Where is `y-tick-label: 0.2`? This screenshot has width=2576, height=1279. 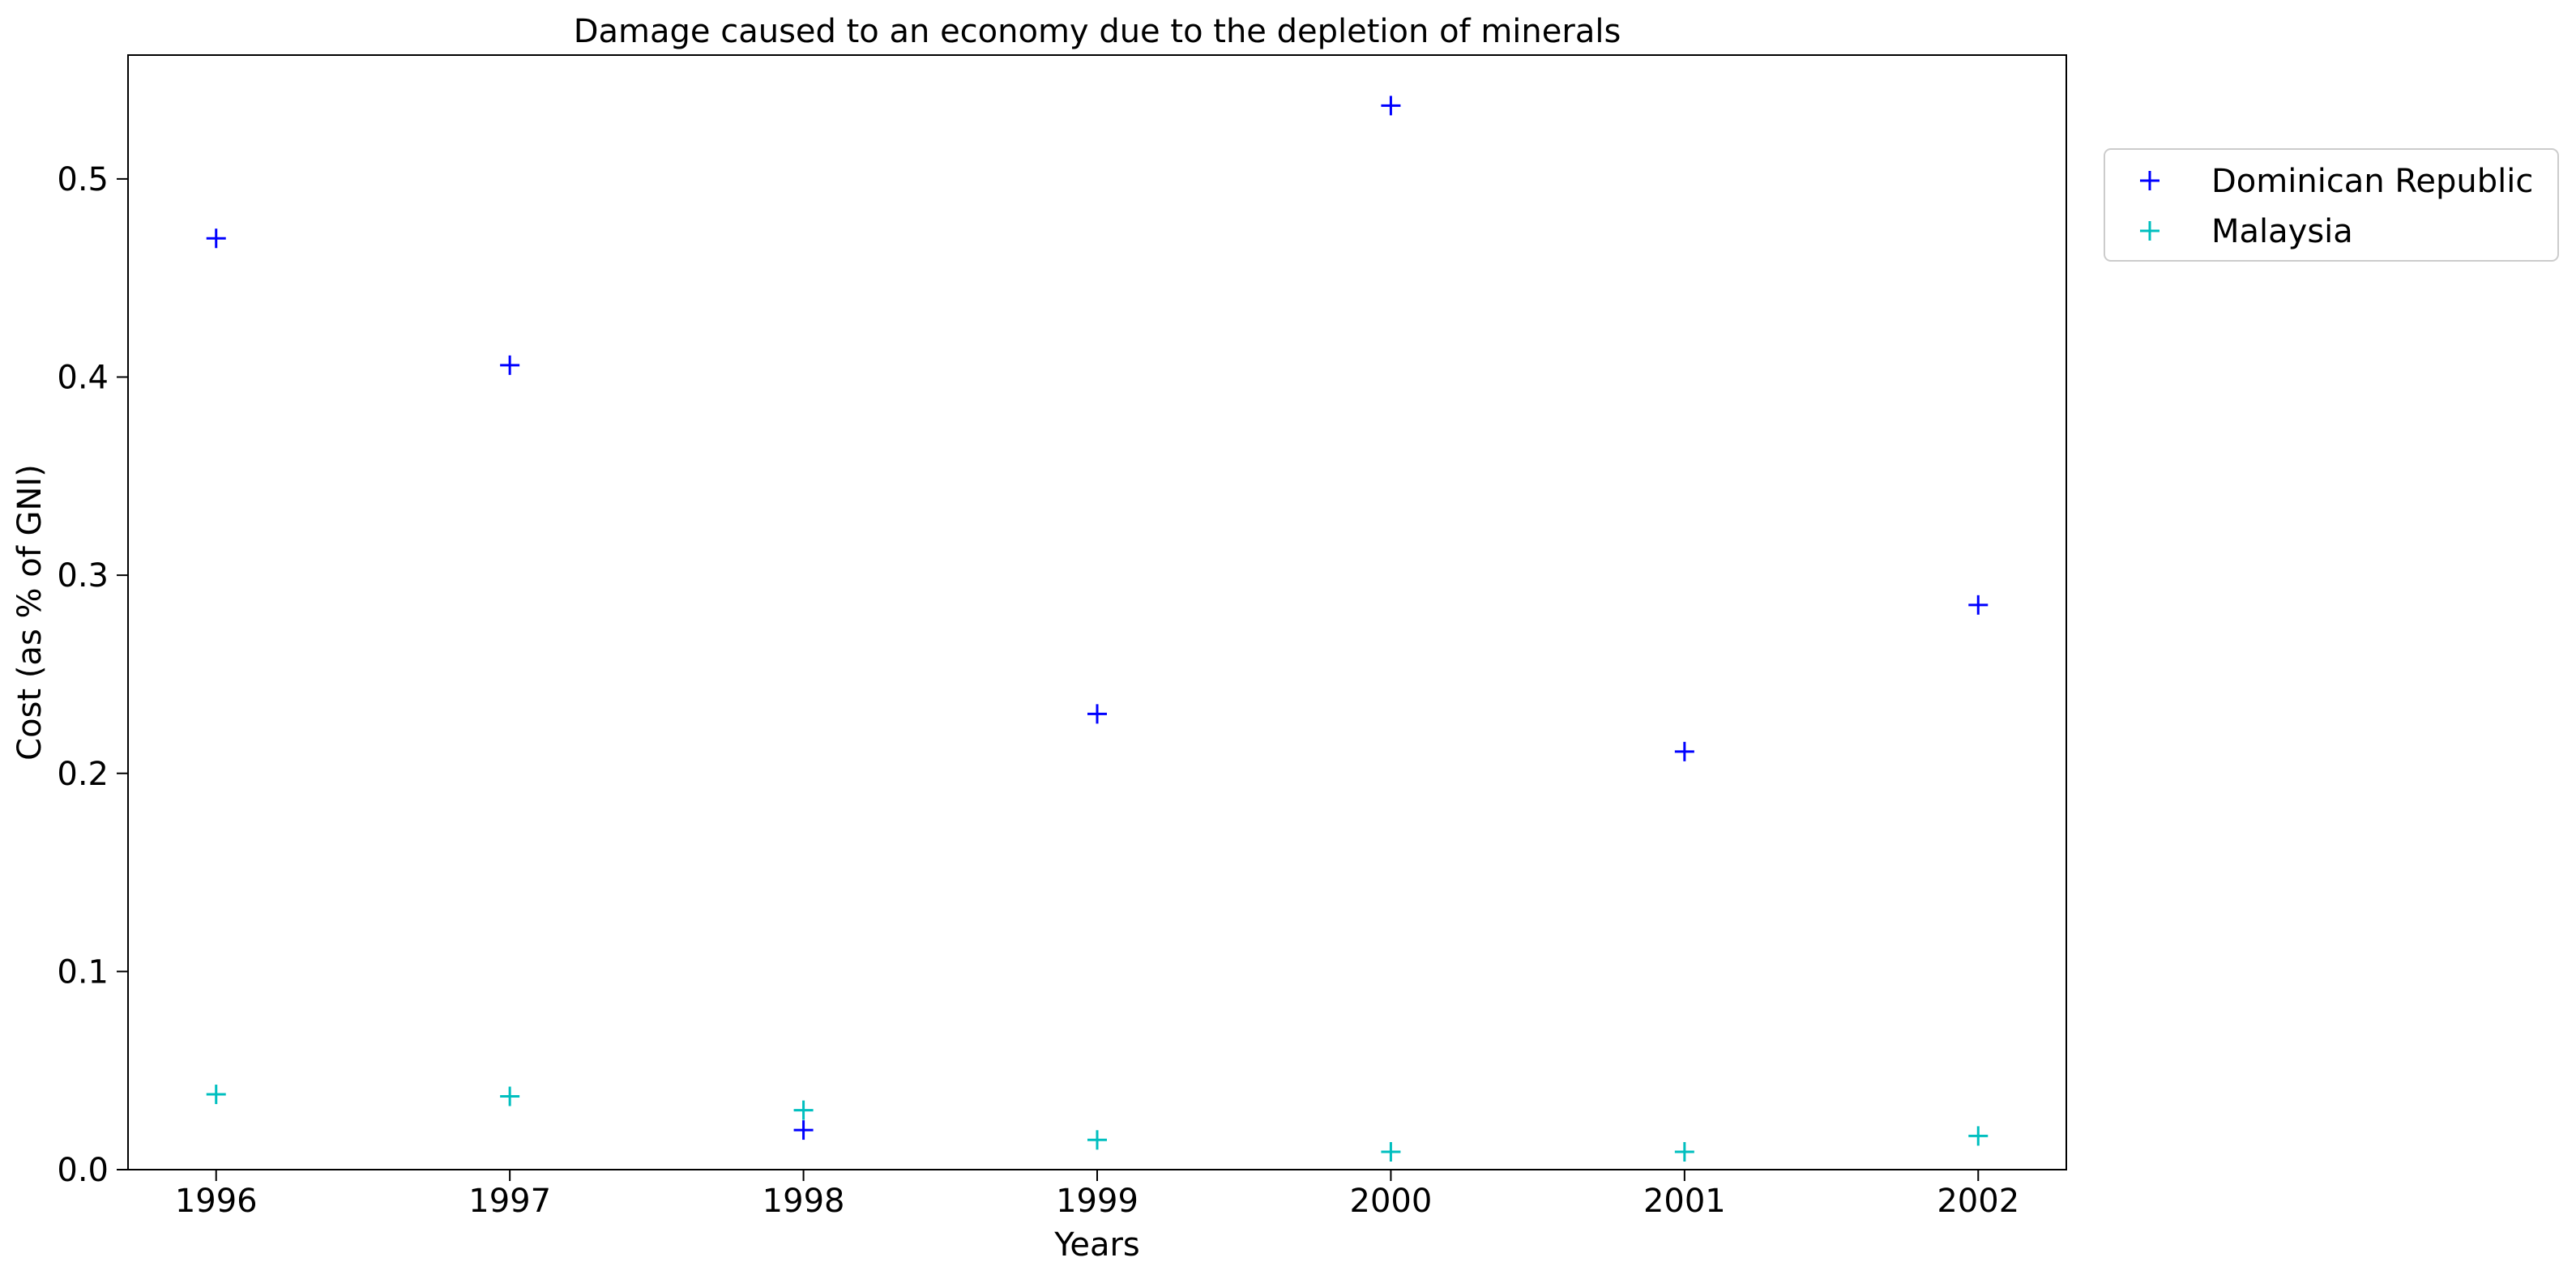
y-tick-label: 0.2 is located at coordinates (83, 774).